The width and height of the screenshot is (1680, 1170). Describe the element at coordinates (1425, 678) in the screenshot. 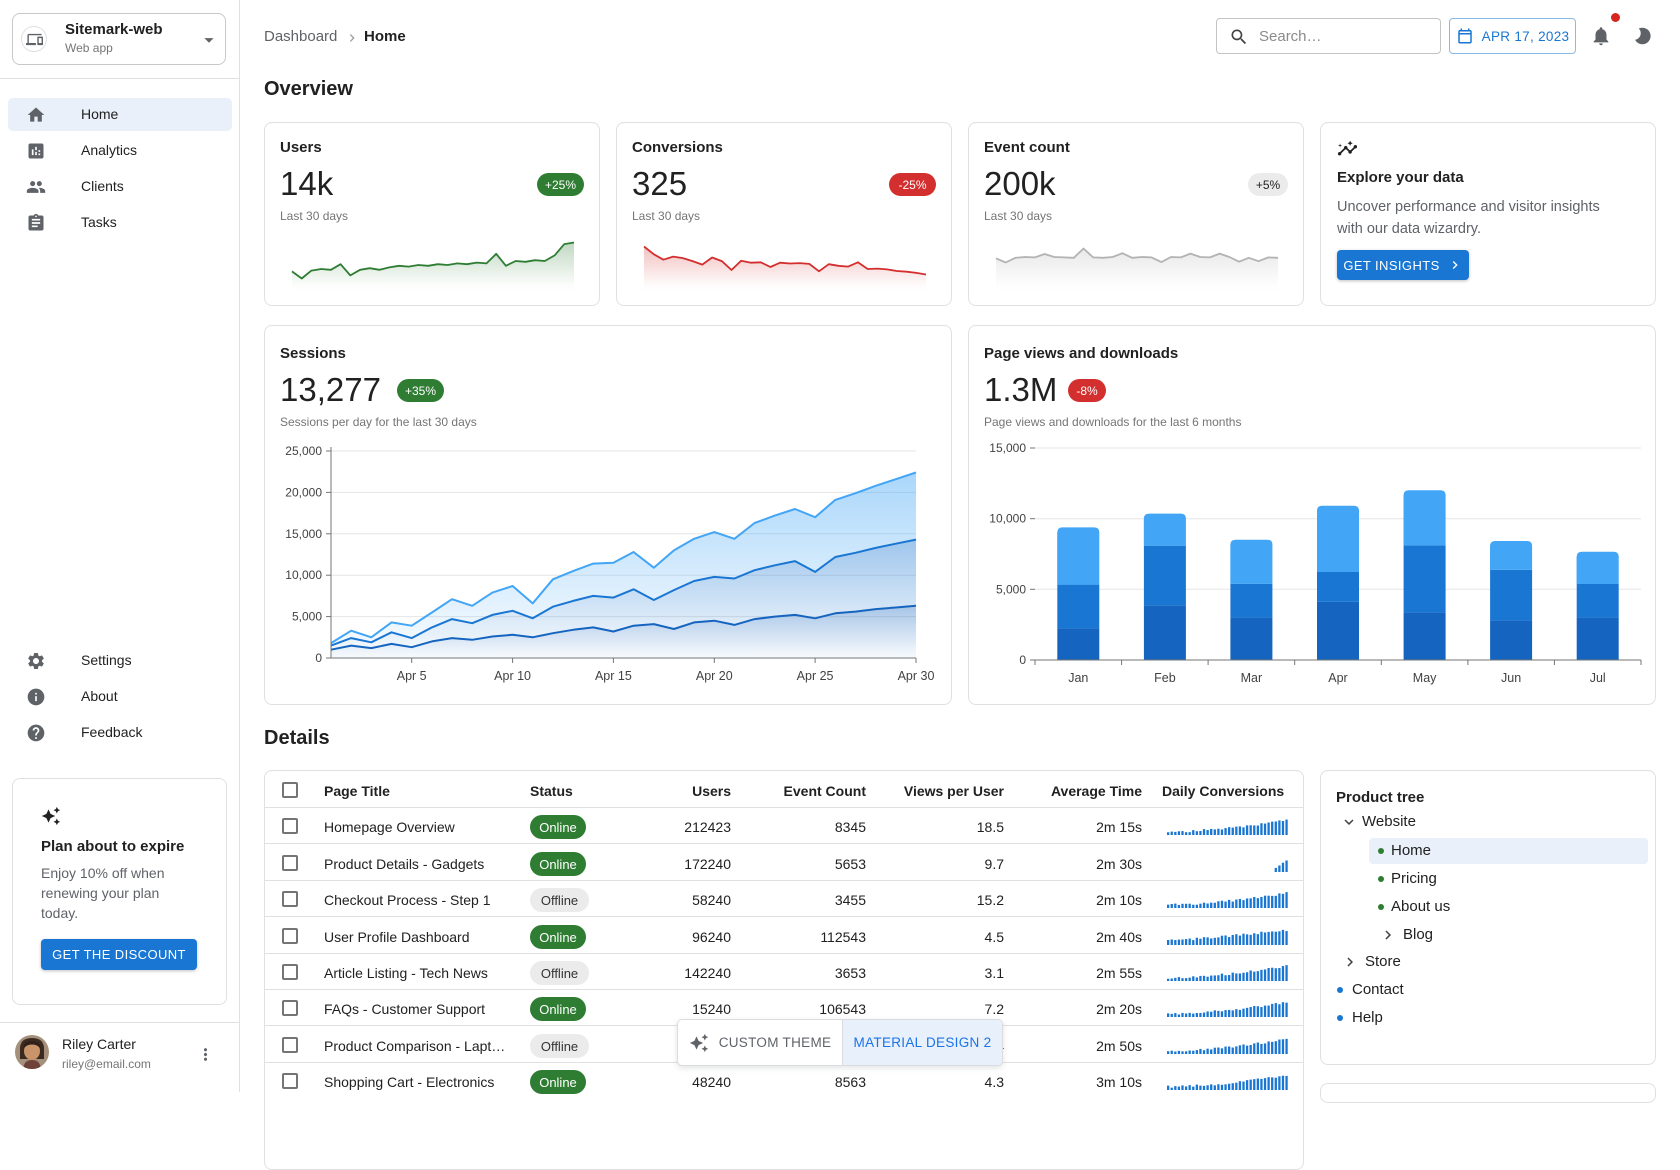

I see `svg-text: May` at that location.